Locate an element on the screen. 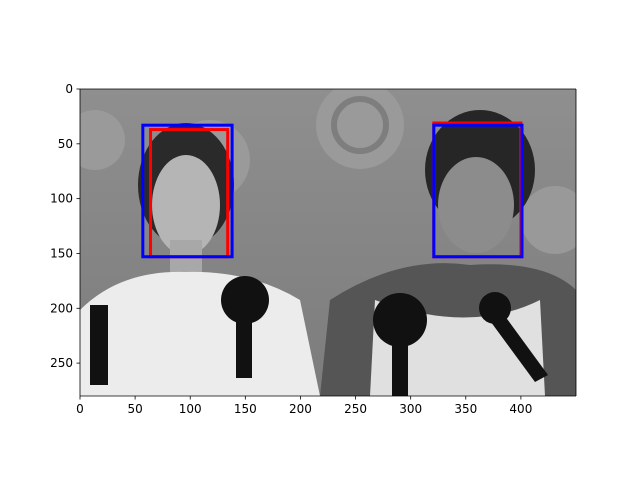 The width and height of the screenshot is (640, 480). x-tick-label: 400 is located at coordinates (520, 409).